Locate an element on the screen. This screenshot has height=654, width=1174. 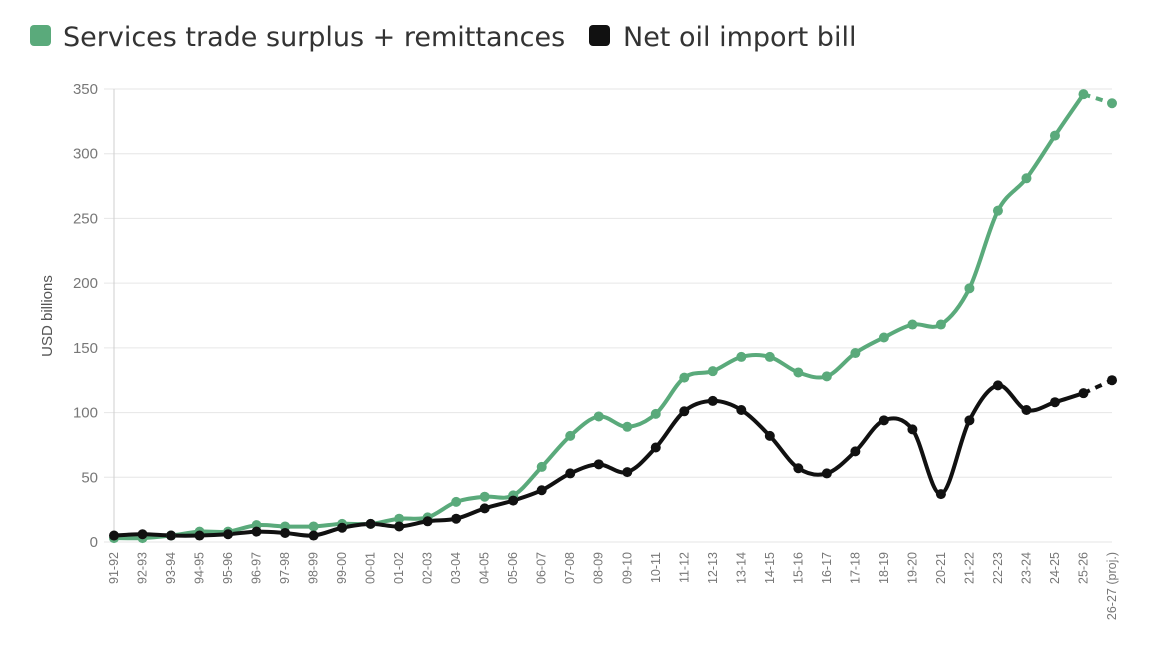
legend-item-oil: Net oil import bill is located at coordinates (722, 37).